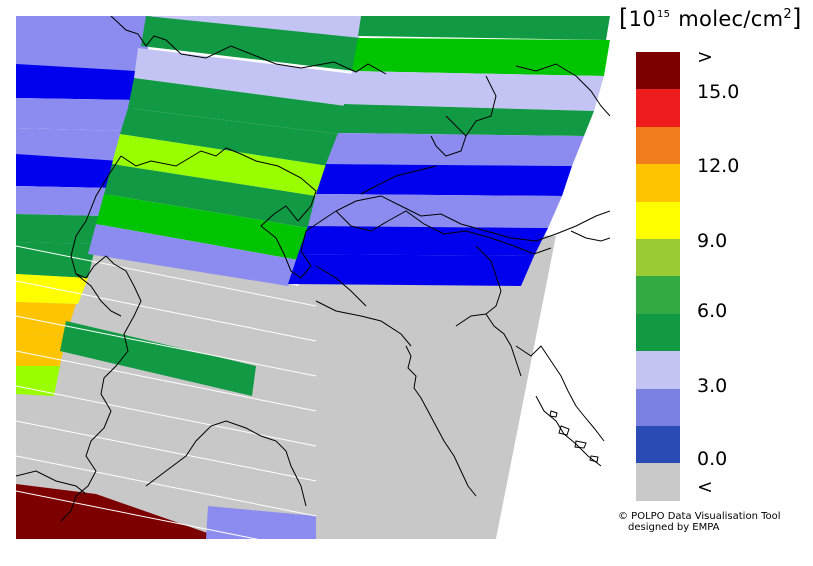 This screenshot has height=566, width=813. I want to click on legend-label-6: 6.0, so click(712, 311).